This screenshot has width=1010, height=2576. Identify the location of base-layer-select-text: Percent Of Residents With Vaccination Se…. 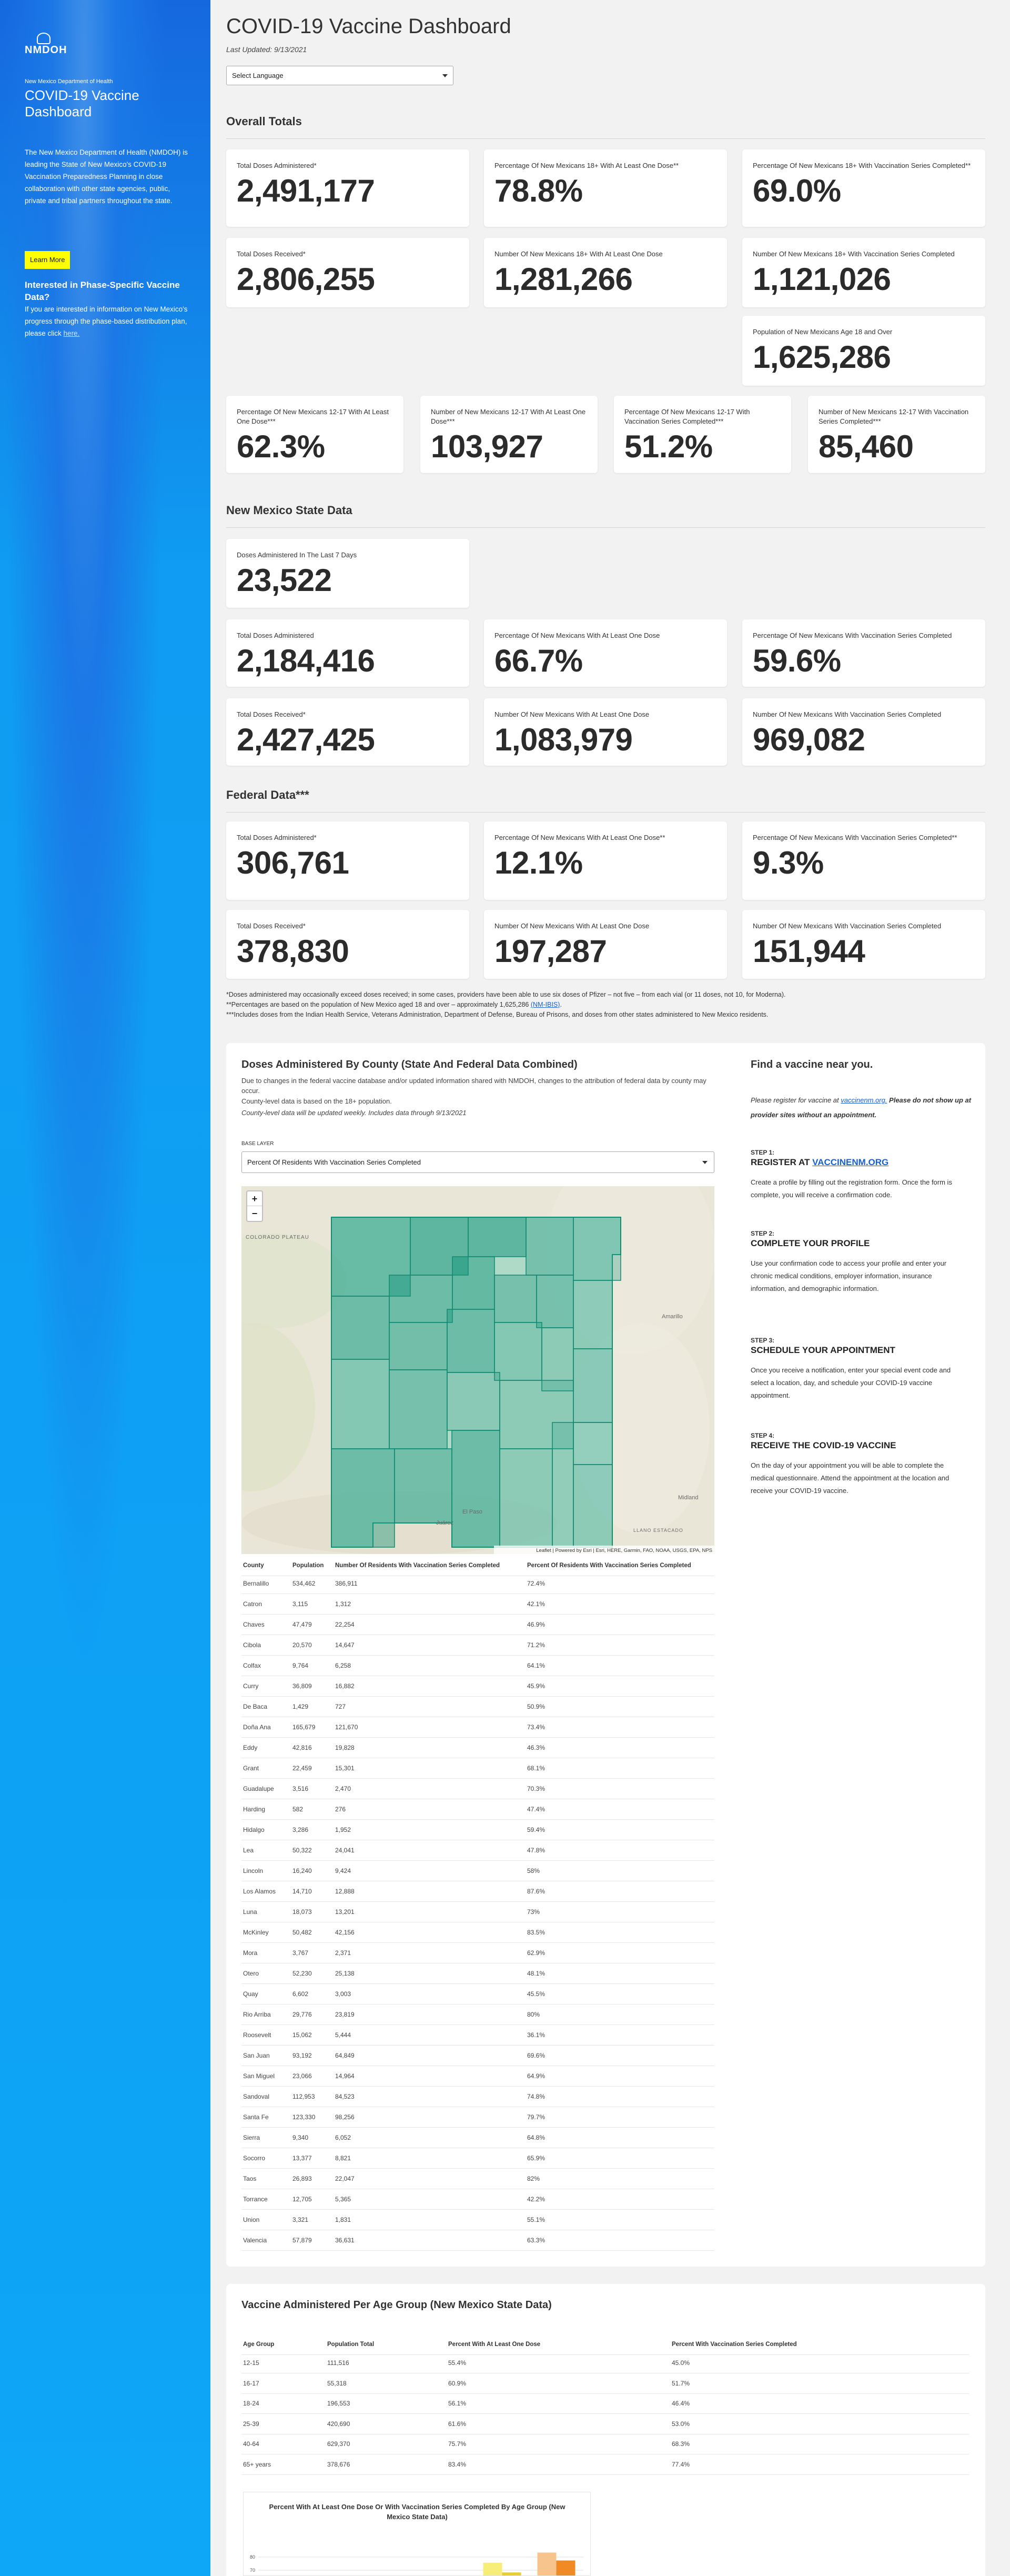
(334, 1162).